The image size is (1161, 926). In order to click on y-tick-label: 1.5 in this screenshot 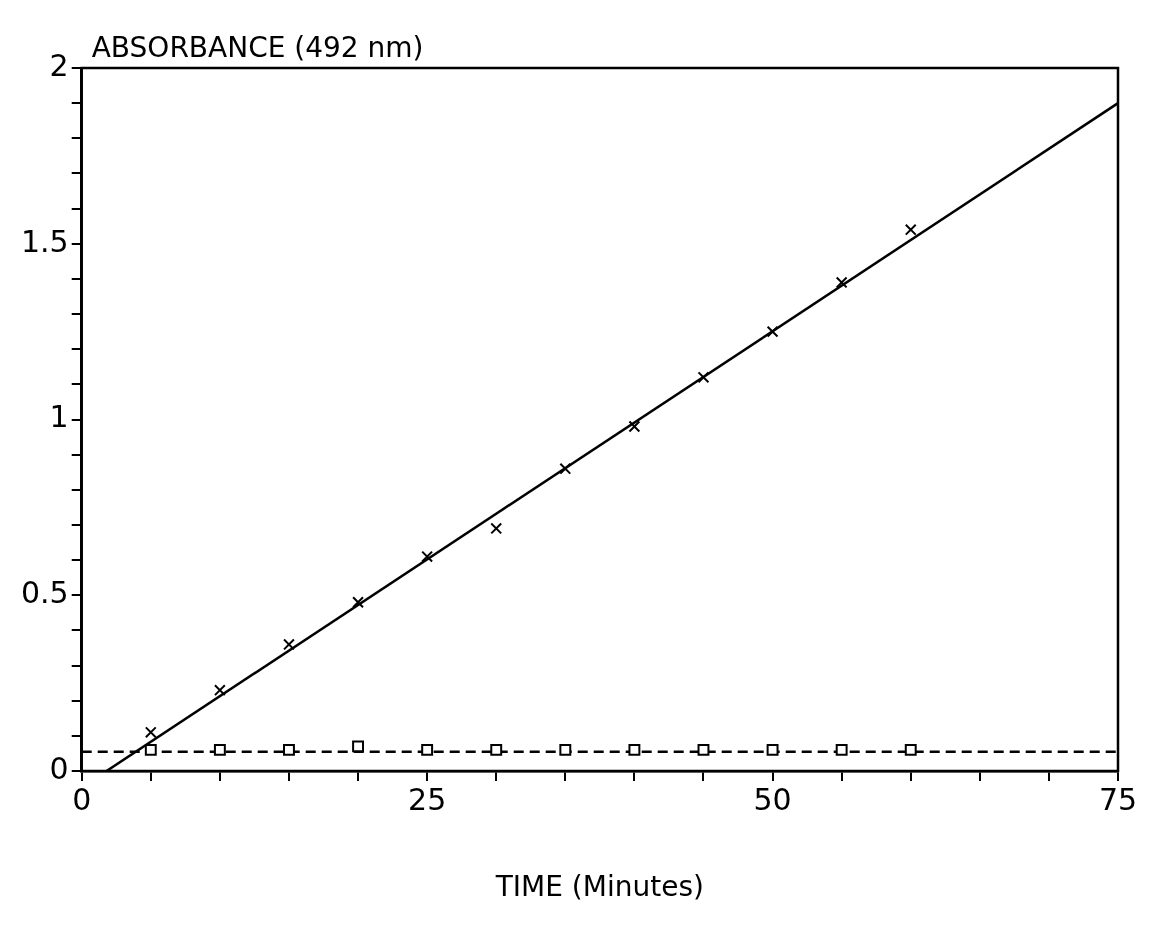, I will do `click(44, 241)`.